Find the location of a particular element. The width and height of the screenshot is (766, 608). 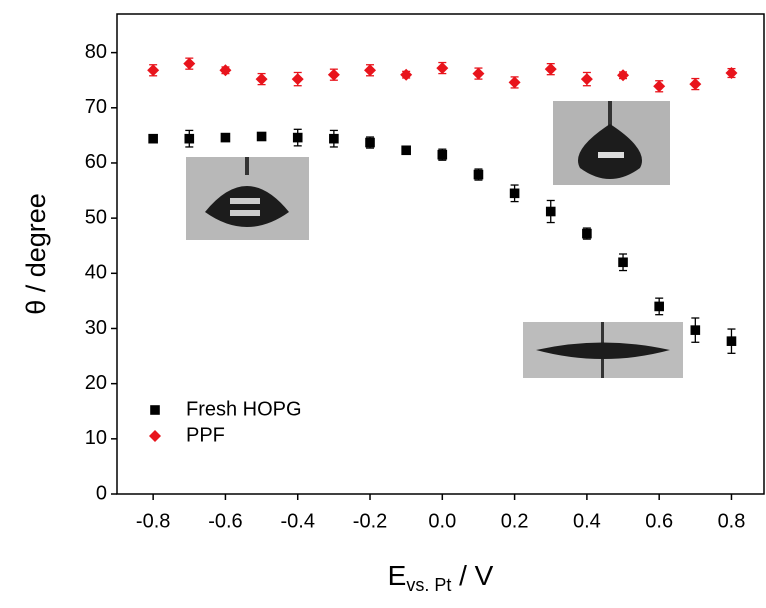

x-axis-label: Evs. Pt / V is located at coordinates (441, 577).